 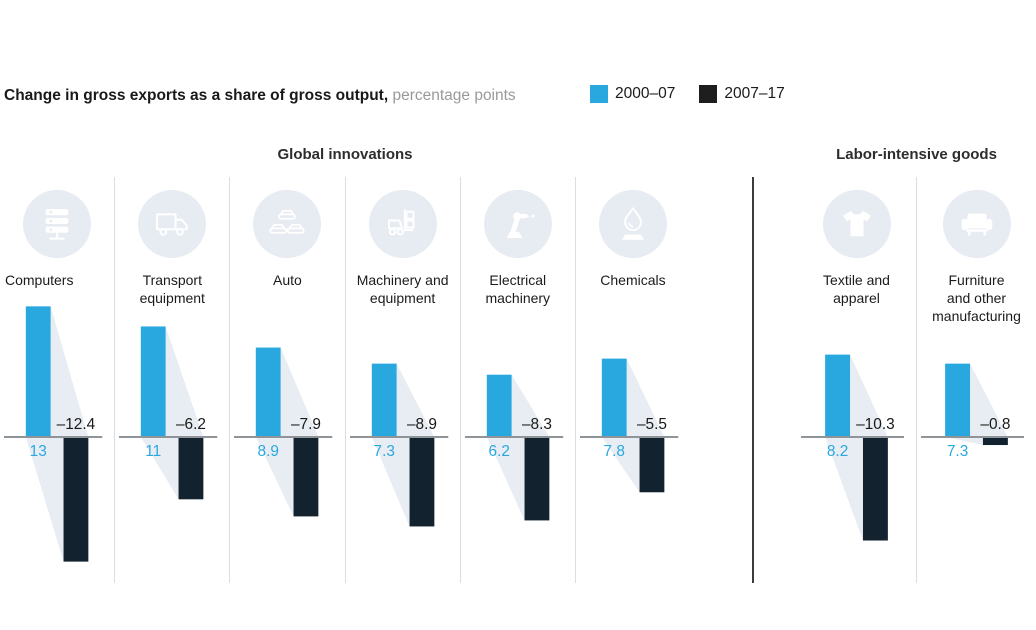 What do you see at coordinates (402, 289) in the screenshot?
I see `category-label: Machinery and equipment` at bounding box center [402, 289].